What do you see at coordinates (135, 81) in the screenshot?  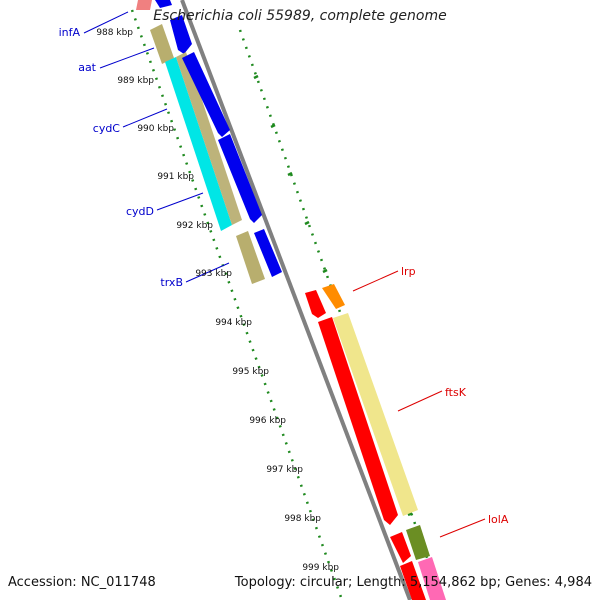 I see `scale-label: 989 kbp` at bounding box center [135, 81].